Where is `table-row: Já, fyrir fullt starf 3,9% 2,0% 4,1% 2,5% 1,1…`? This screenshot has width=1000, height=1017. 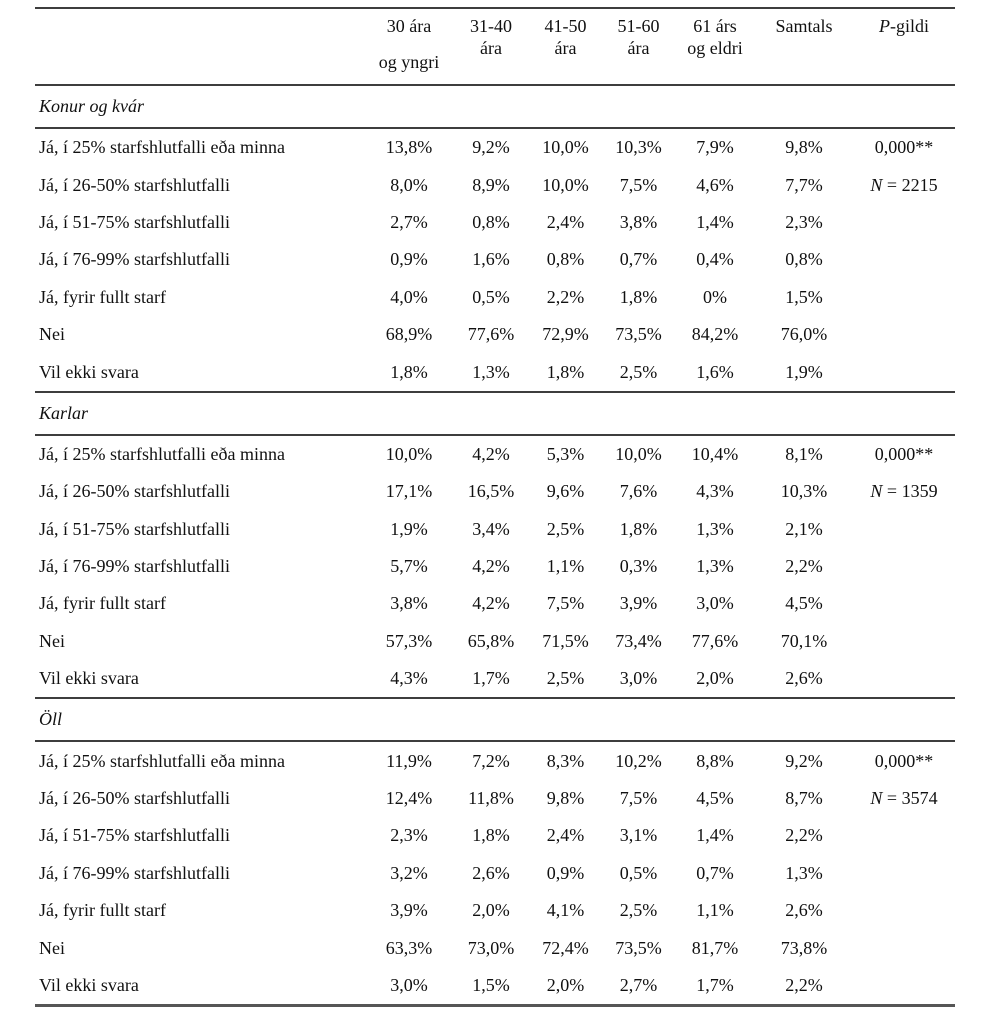 table-row: Já, fyrir fullt starf 3,9% 2,0% 4,1% 2,5% 1,1… is located at coordinates (495, 910).